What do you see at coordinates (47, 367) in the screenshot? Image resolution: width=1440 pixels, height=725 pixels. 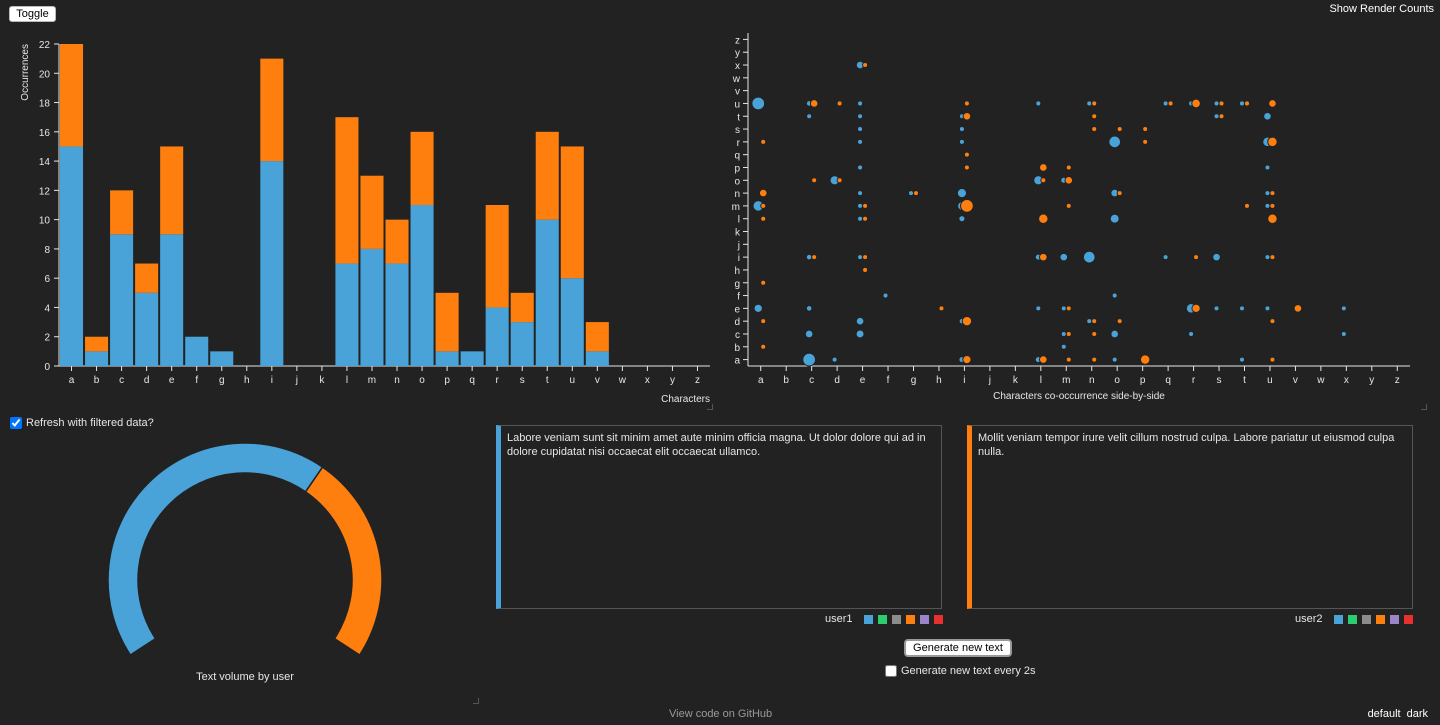 I see `y-tick-label: 0` at bounding box center [47, 367].